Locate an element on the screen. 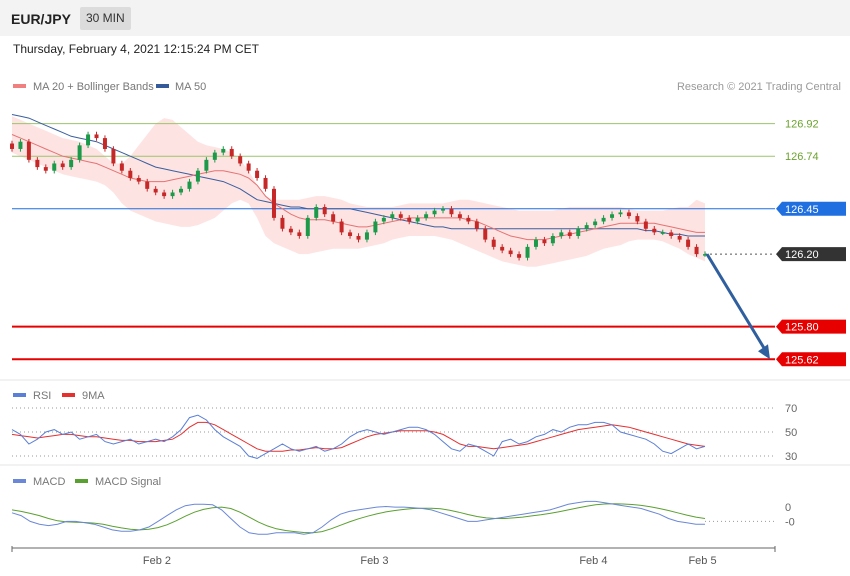 The image size is (850, 576). timeframe-button: 30 MIN is located at coordinates (105, 18).